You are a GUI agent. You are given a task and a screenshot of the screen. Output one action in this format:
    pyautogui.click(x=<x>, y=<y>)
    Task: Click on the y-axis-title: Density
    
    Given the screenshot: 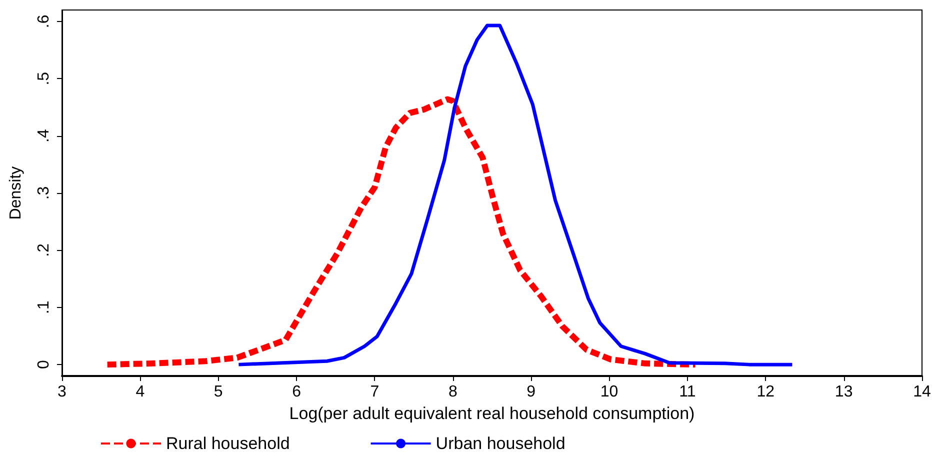 What is the action you would take?
    pyautogui.click(x=16, y=193)
    